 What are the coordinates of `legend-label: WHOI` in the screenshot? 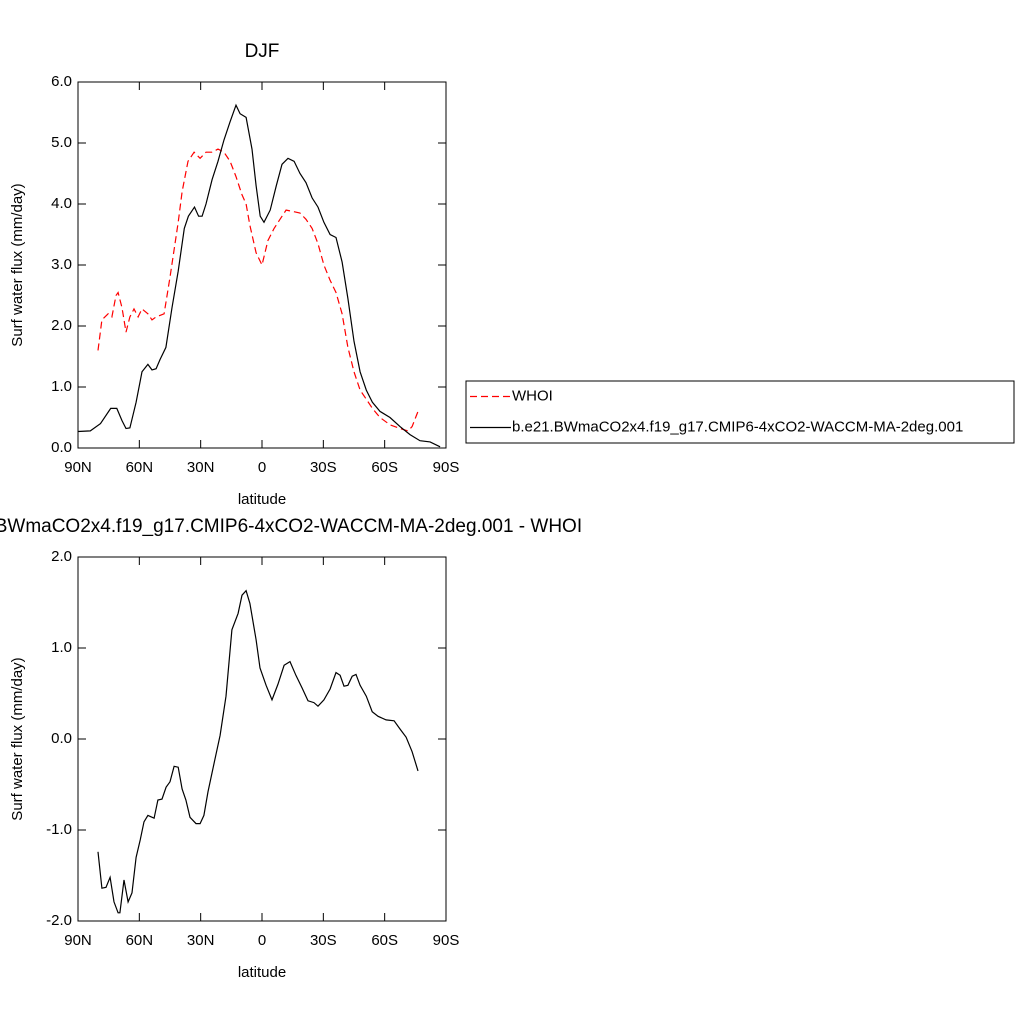 It's located at (532, 395).